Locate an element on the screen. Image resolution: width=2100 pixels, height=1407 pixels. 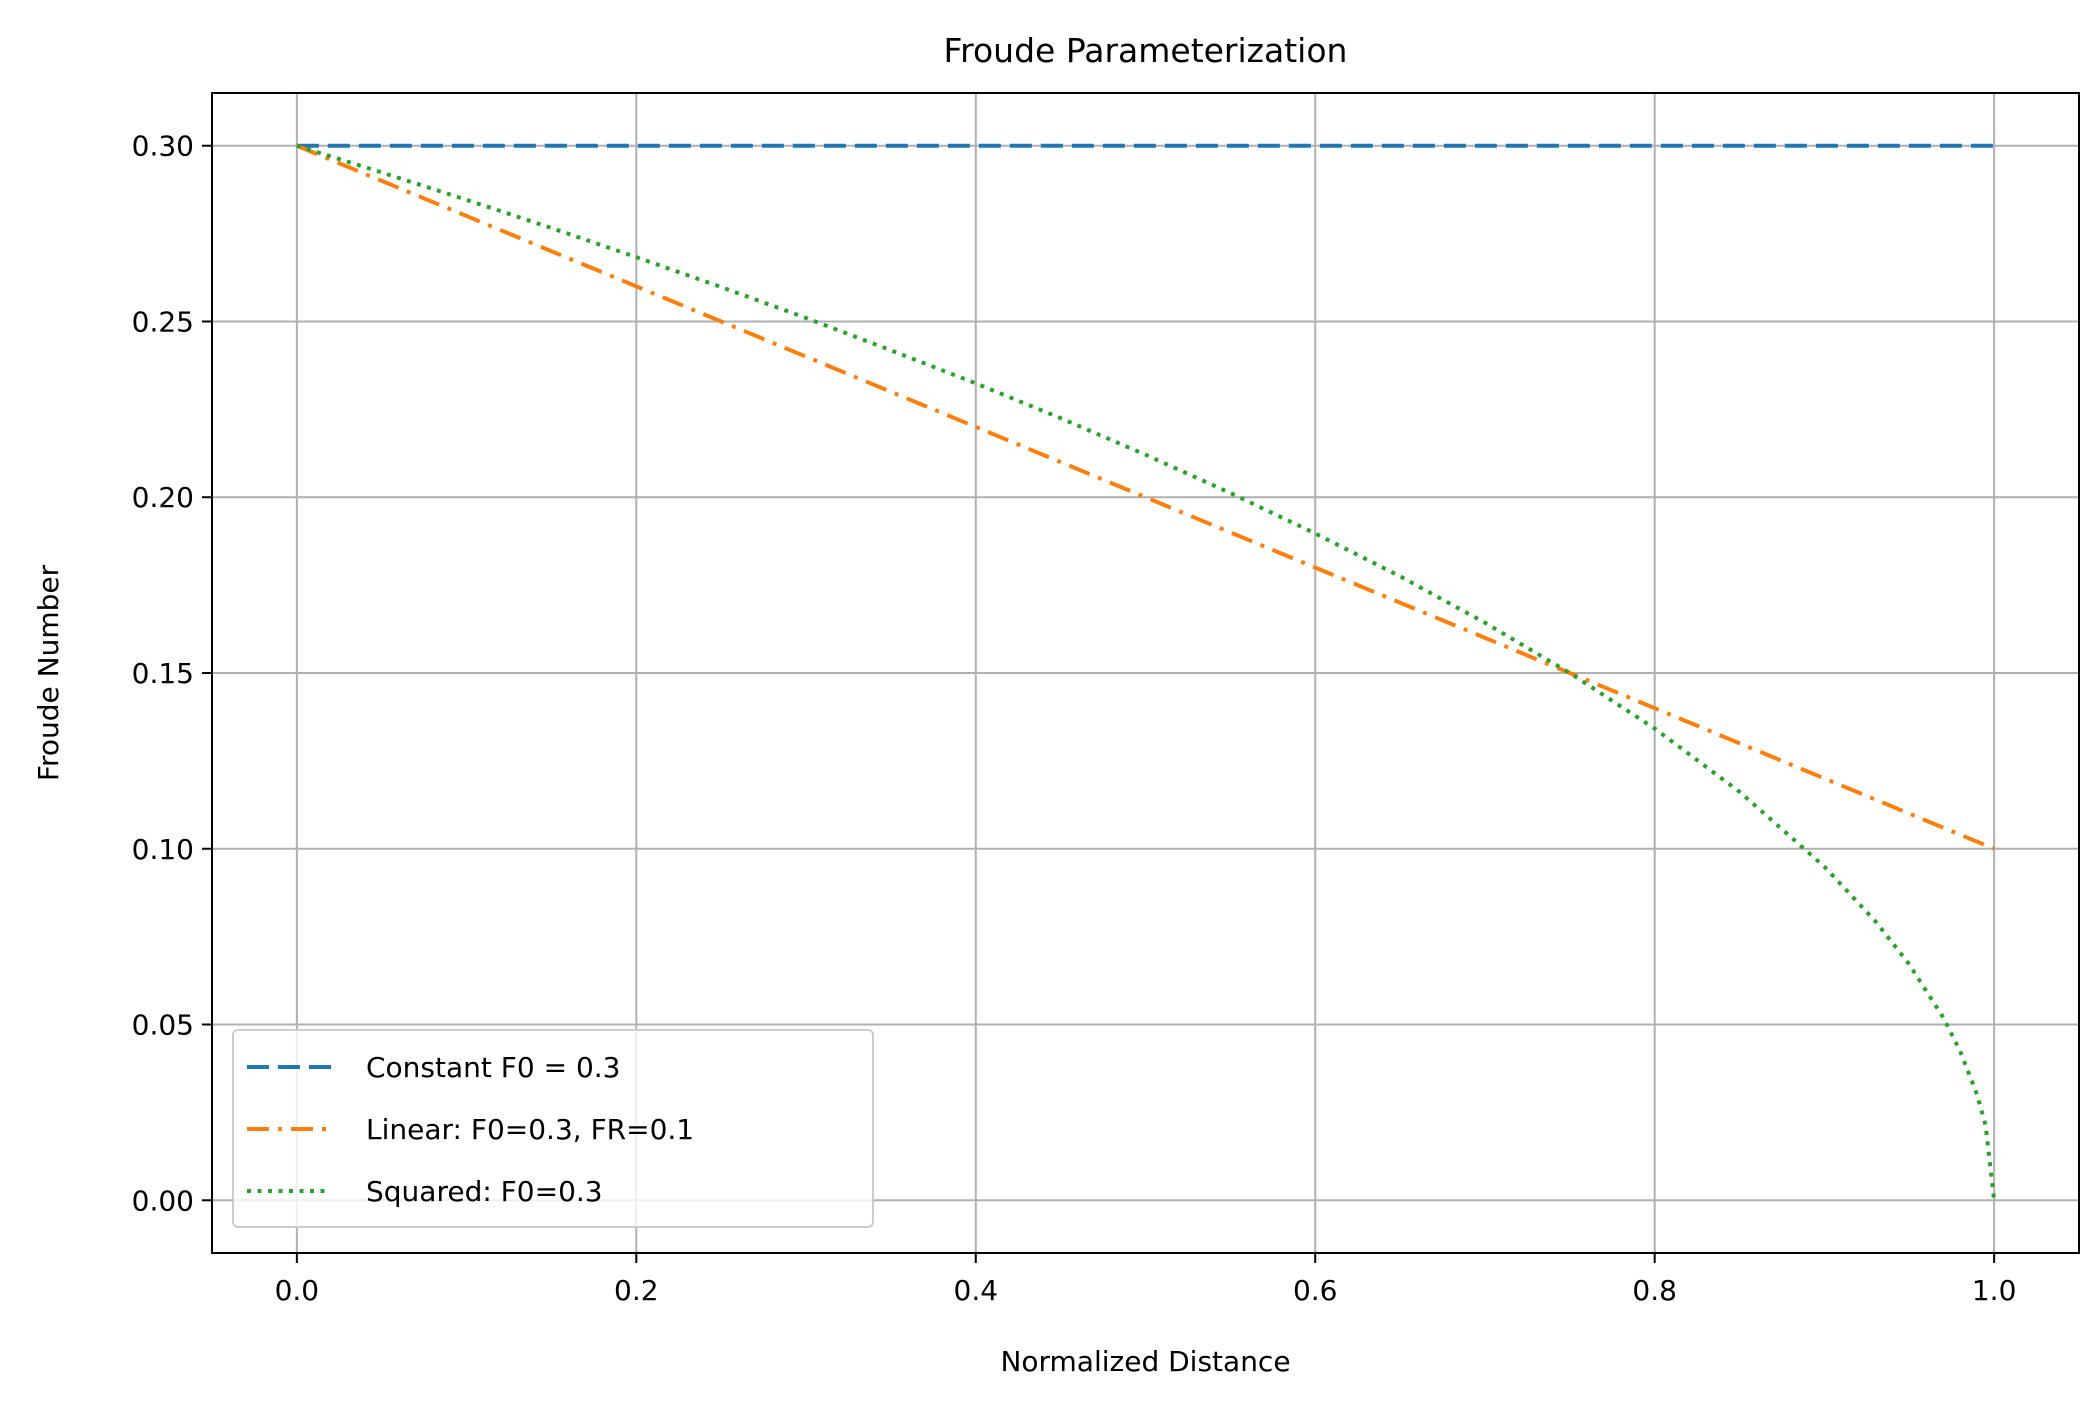
x-tick-label: 0.6 is located at coordinates (1315, 1290).